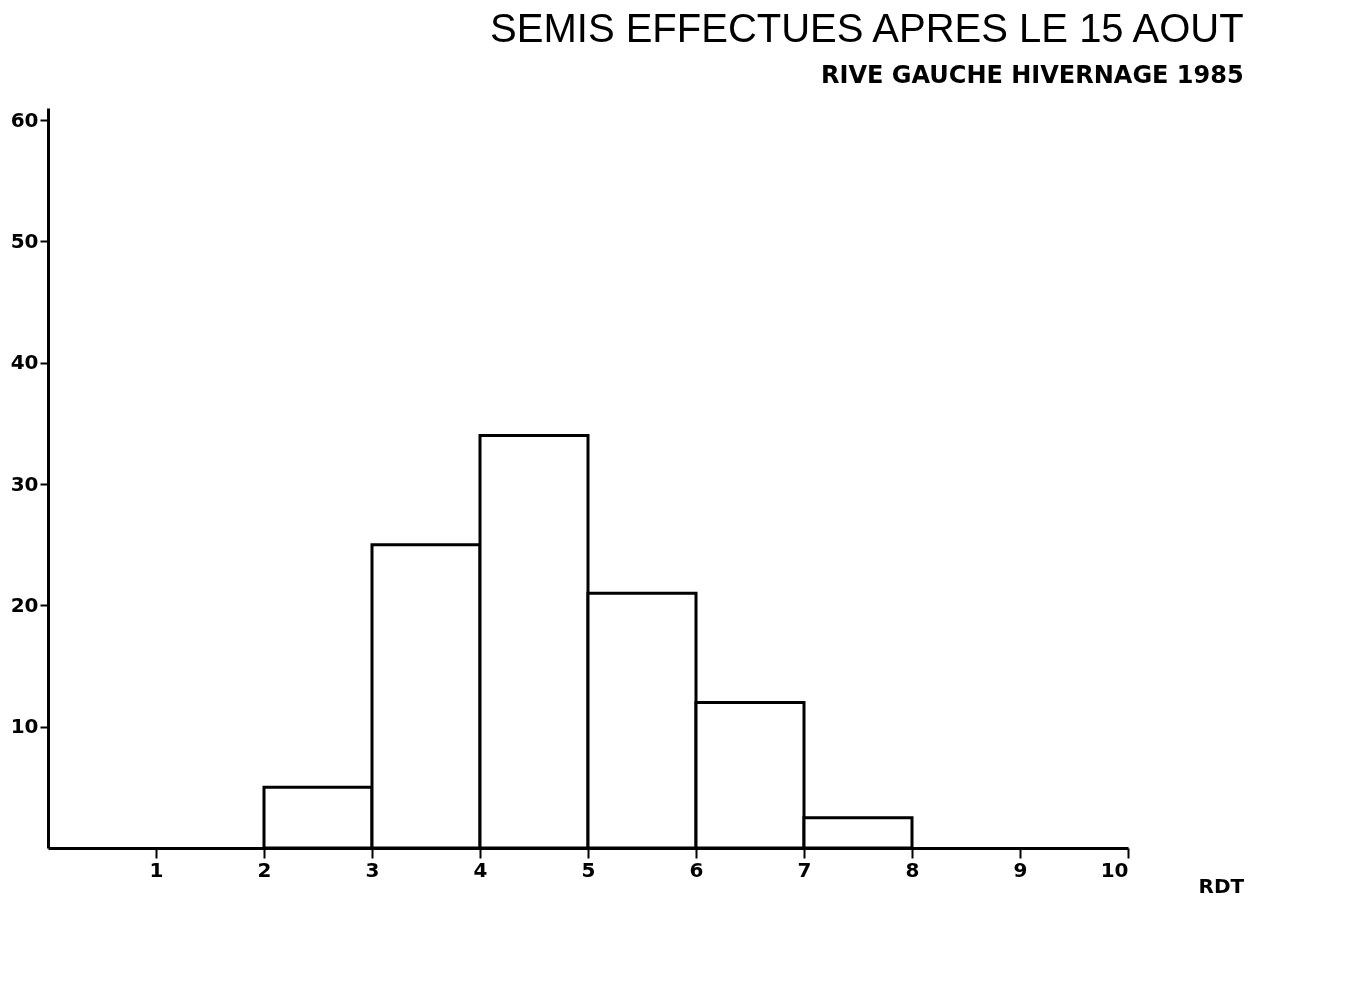  What do you see at coordinates (24, 483) in the screenshot?
I see `y-tick-label: 30` at bounding box center [24, 483].